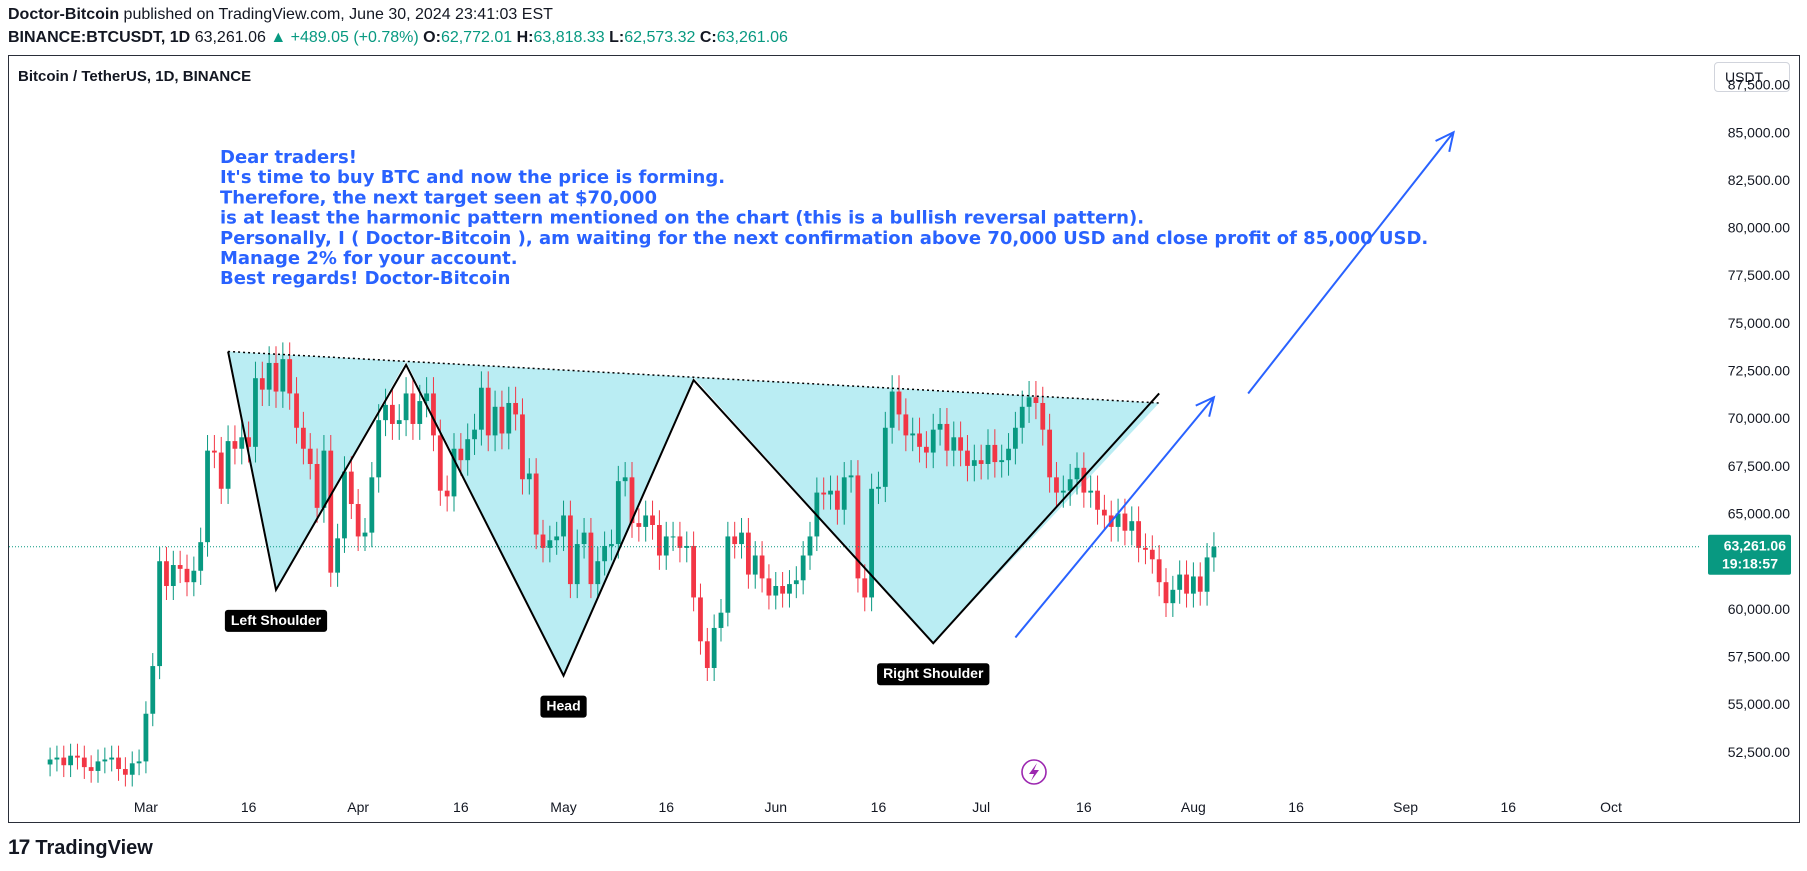  I want to click on pattern-fill-area, so click(550, 518).